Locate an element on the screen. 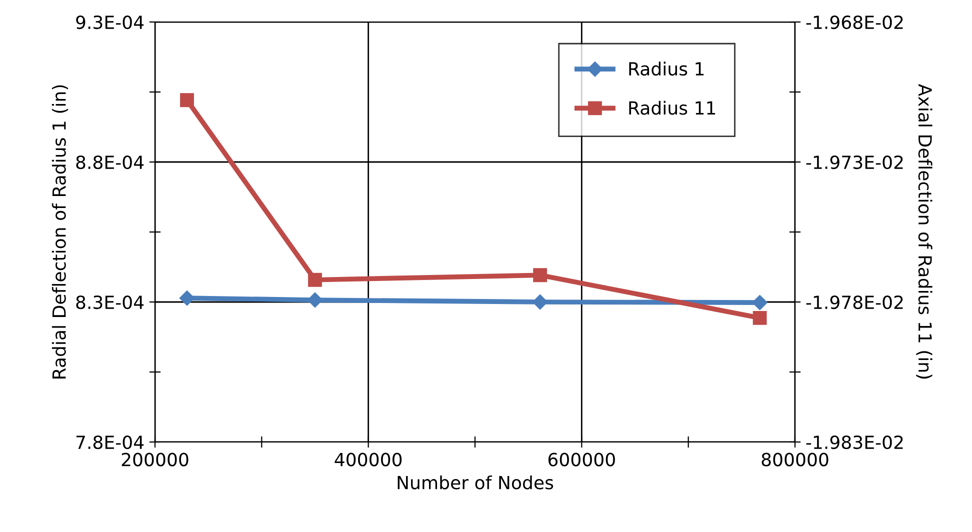  y2-tick-label: -1.973E-02 is located at coordinates (854, 162).